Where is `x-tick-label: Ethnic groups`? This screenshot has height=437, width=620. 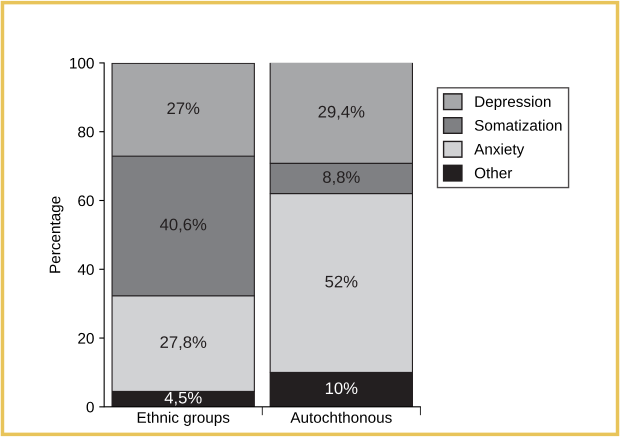 x-tick-label: Ethnic groups is located at coordinates (184, 419).